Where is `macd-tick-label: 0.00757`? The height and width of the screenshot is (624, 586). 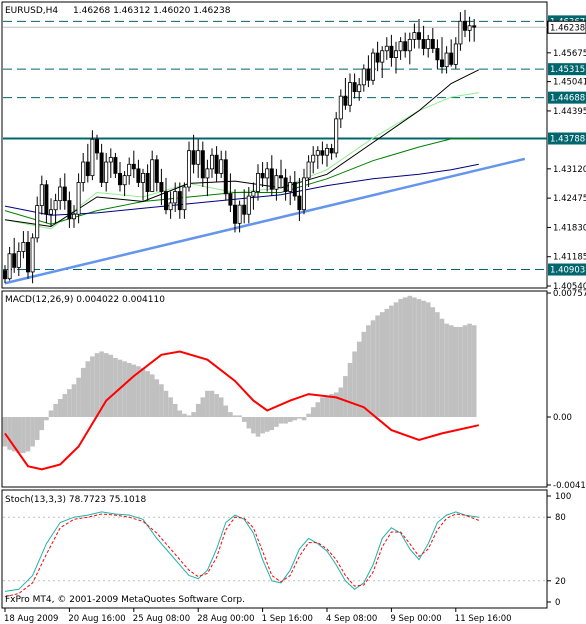
macd-tick-label: 0.00757 is located at coordinates (569, 294).